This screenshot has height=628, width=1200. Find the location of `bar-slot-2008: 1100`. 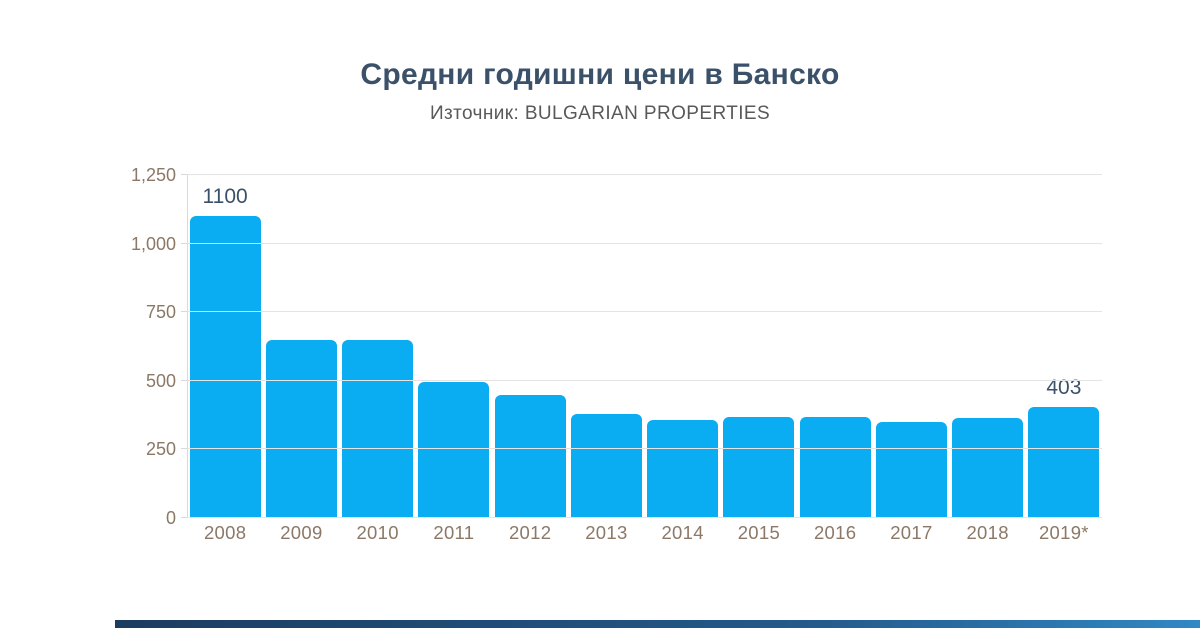

bar-slot-2008: 1100 is located at coordinates (225, 346).